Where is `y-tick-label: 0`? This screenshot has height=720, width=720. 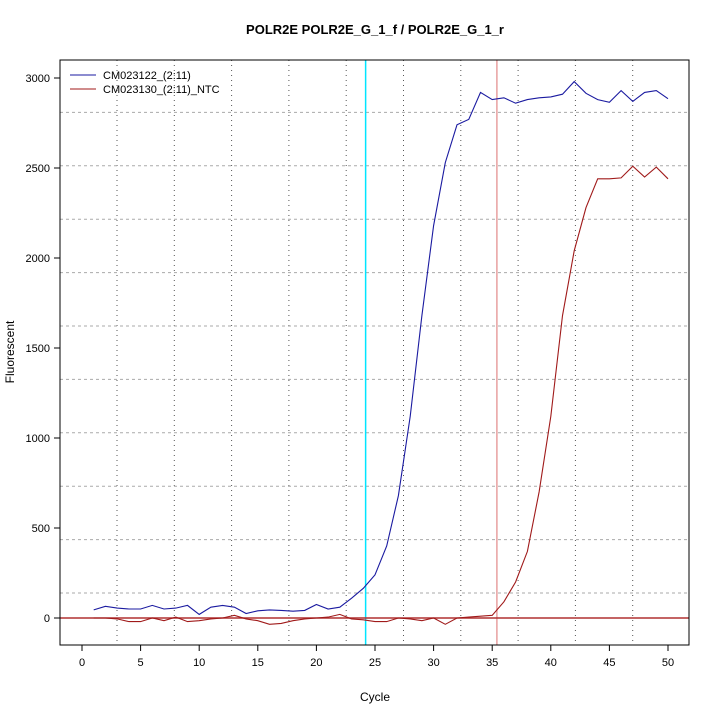 y-tick-label: 0 is located at coordinates (47, 619).